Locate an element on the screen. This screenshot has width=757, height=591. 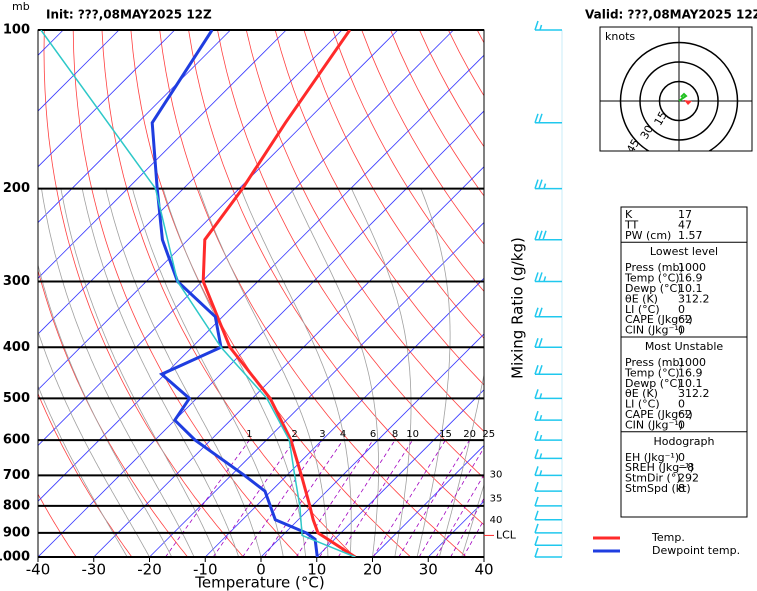
indices-box is located at coordinates (684, 362).